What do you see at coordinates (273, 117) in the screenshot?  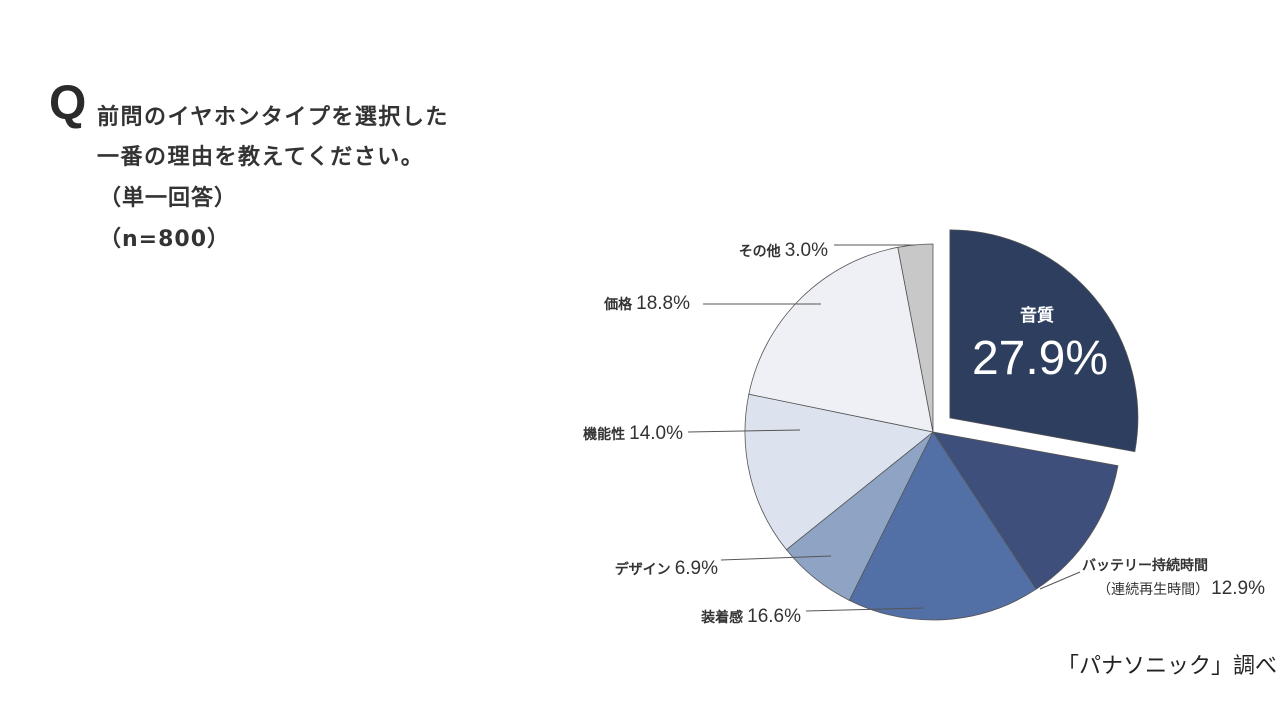 I see `question-line-1: 前問のイヤホンタイプを選択した` at bounding box center [273, 117].